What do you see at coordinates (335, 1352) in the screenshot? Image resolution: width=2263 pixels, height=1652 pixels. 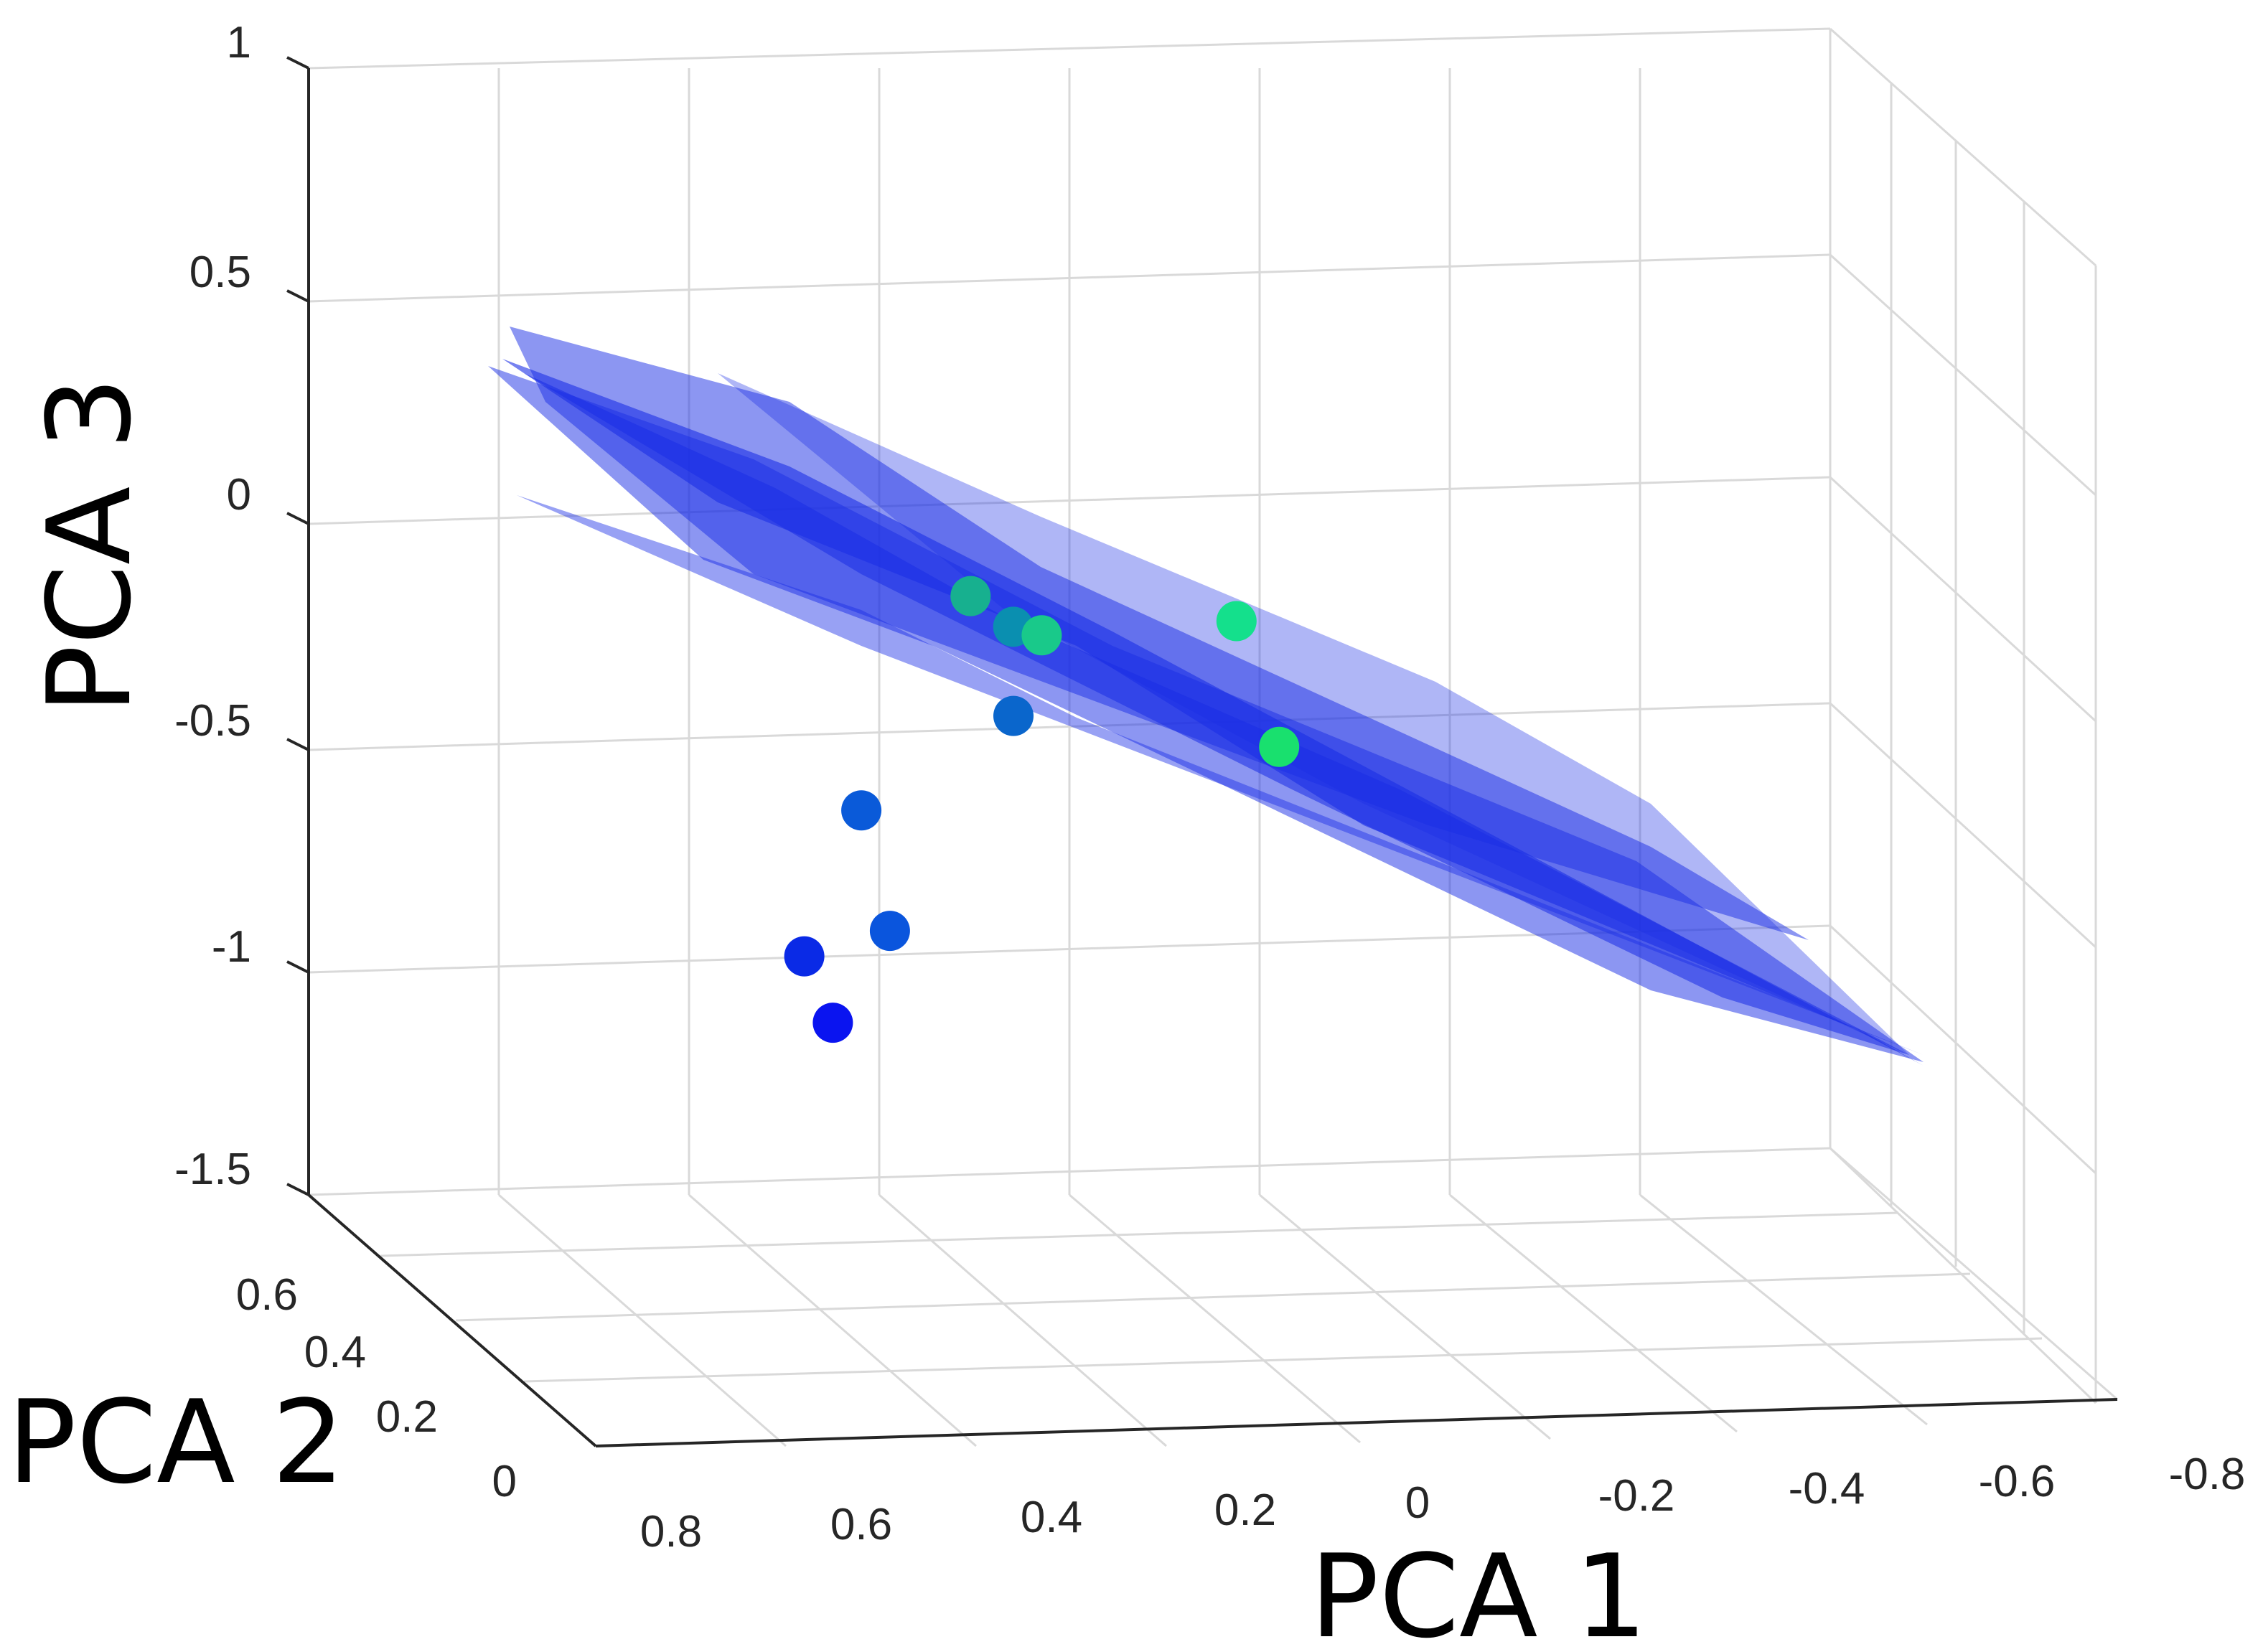 I see `y-tick-label: 0.4` at bounding box center [335, 1352].